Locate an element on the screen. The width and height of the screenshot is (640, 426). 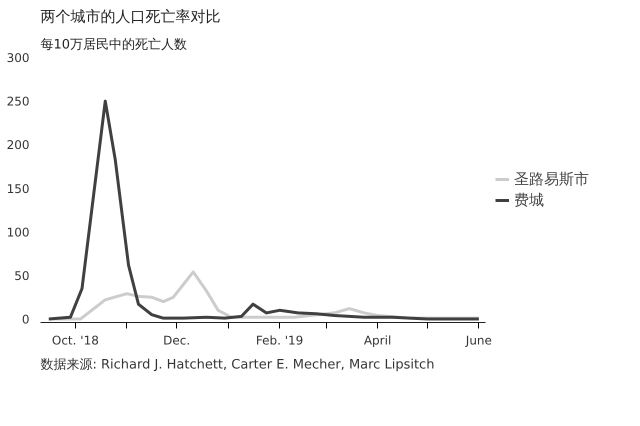
y-tick-label: 150 is located at coordinates (18, 189).